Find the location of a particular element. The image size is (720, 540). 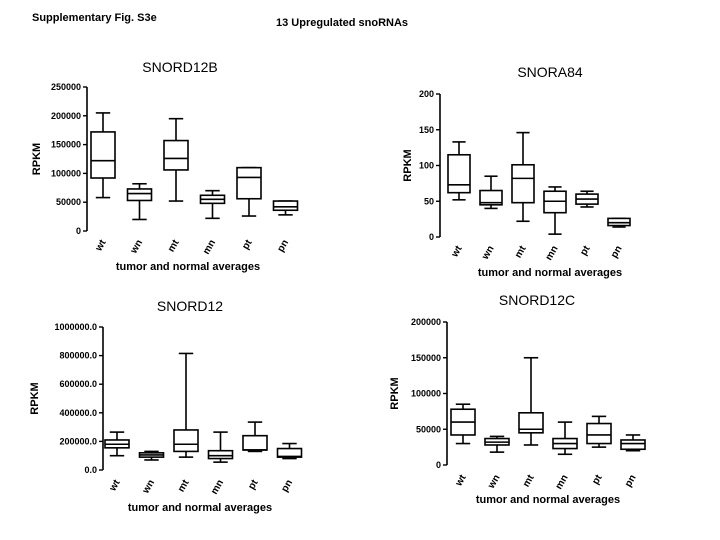

y-tick-label: 250000 is located at coordinates (66, 87).